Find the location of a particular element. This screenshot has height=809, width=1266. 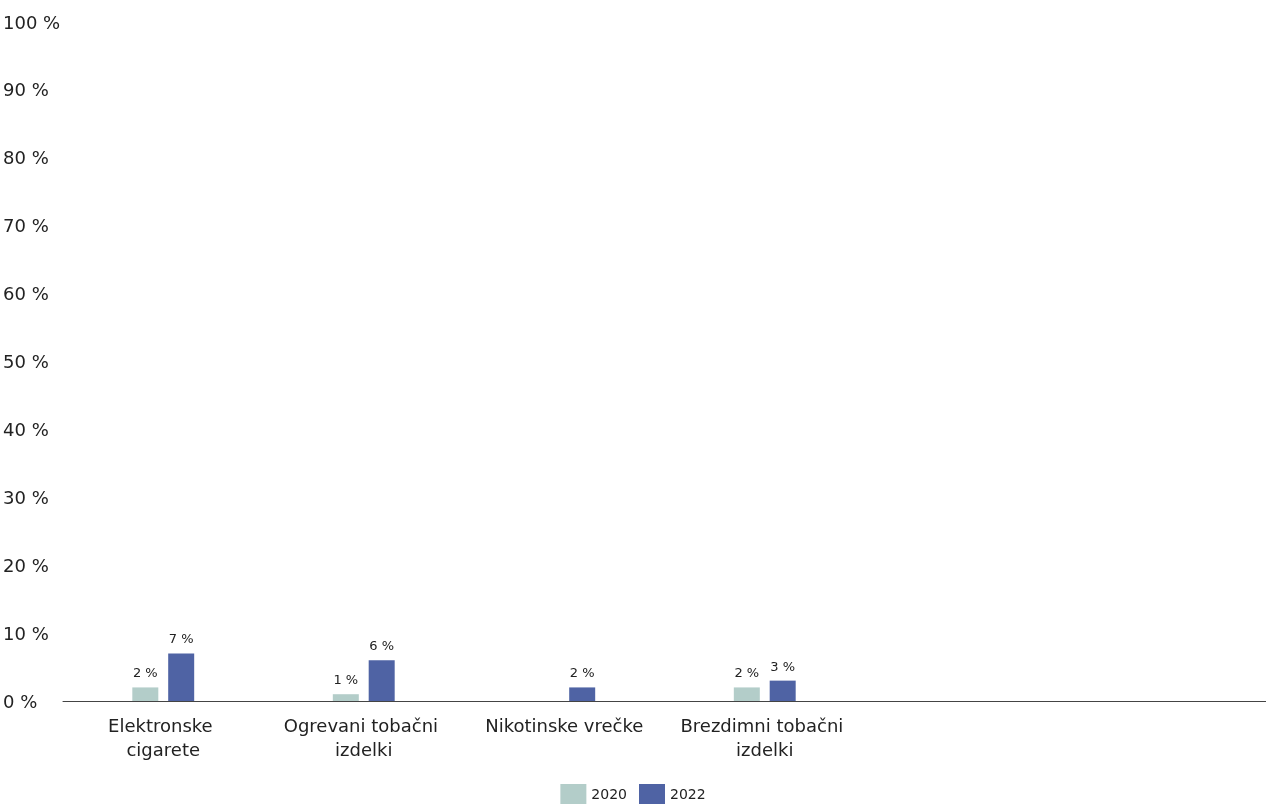

data-label: 3 % is located at coordinates (783, 666).